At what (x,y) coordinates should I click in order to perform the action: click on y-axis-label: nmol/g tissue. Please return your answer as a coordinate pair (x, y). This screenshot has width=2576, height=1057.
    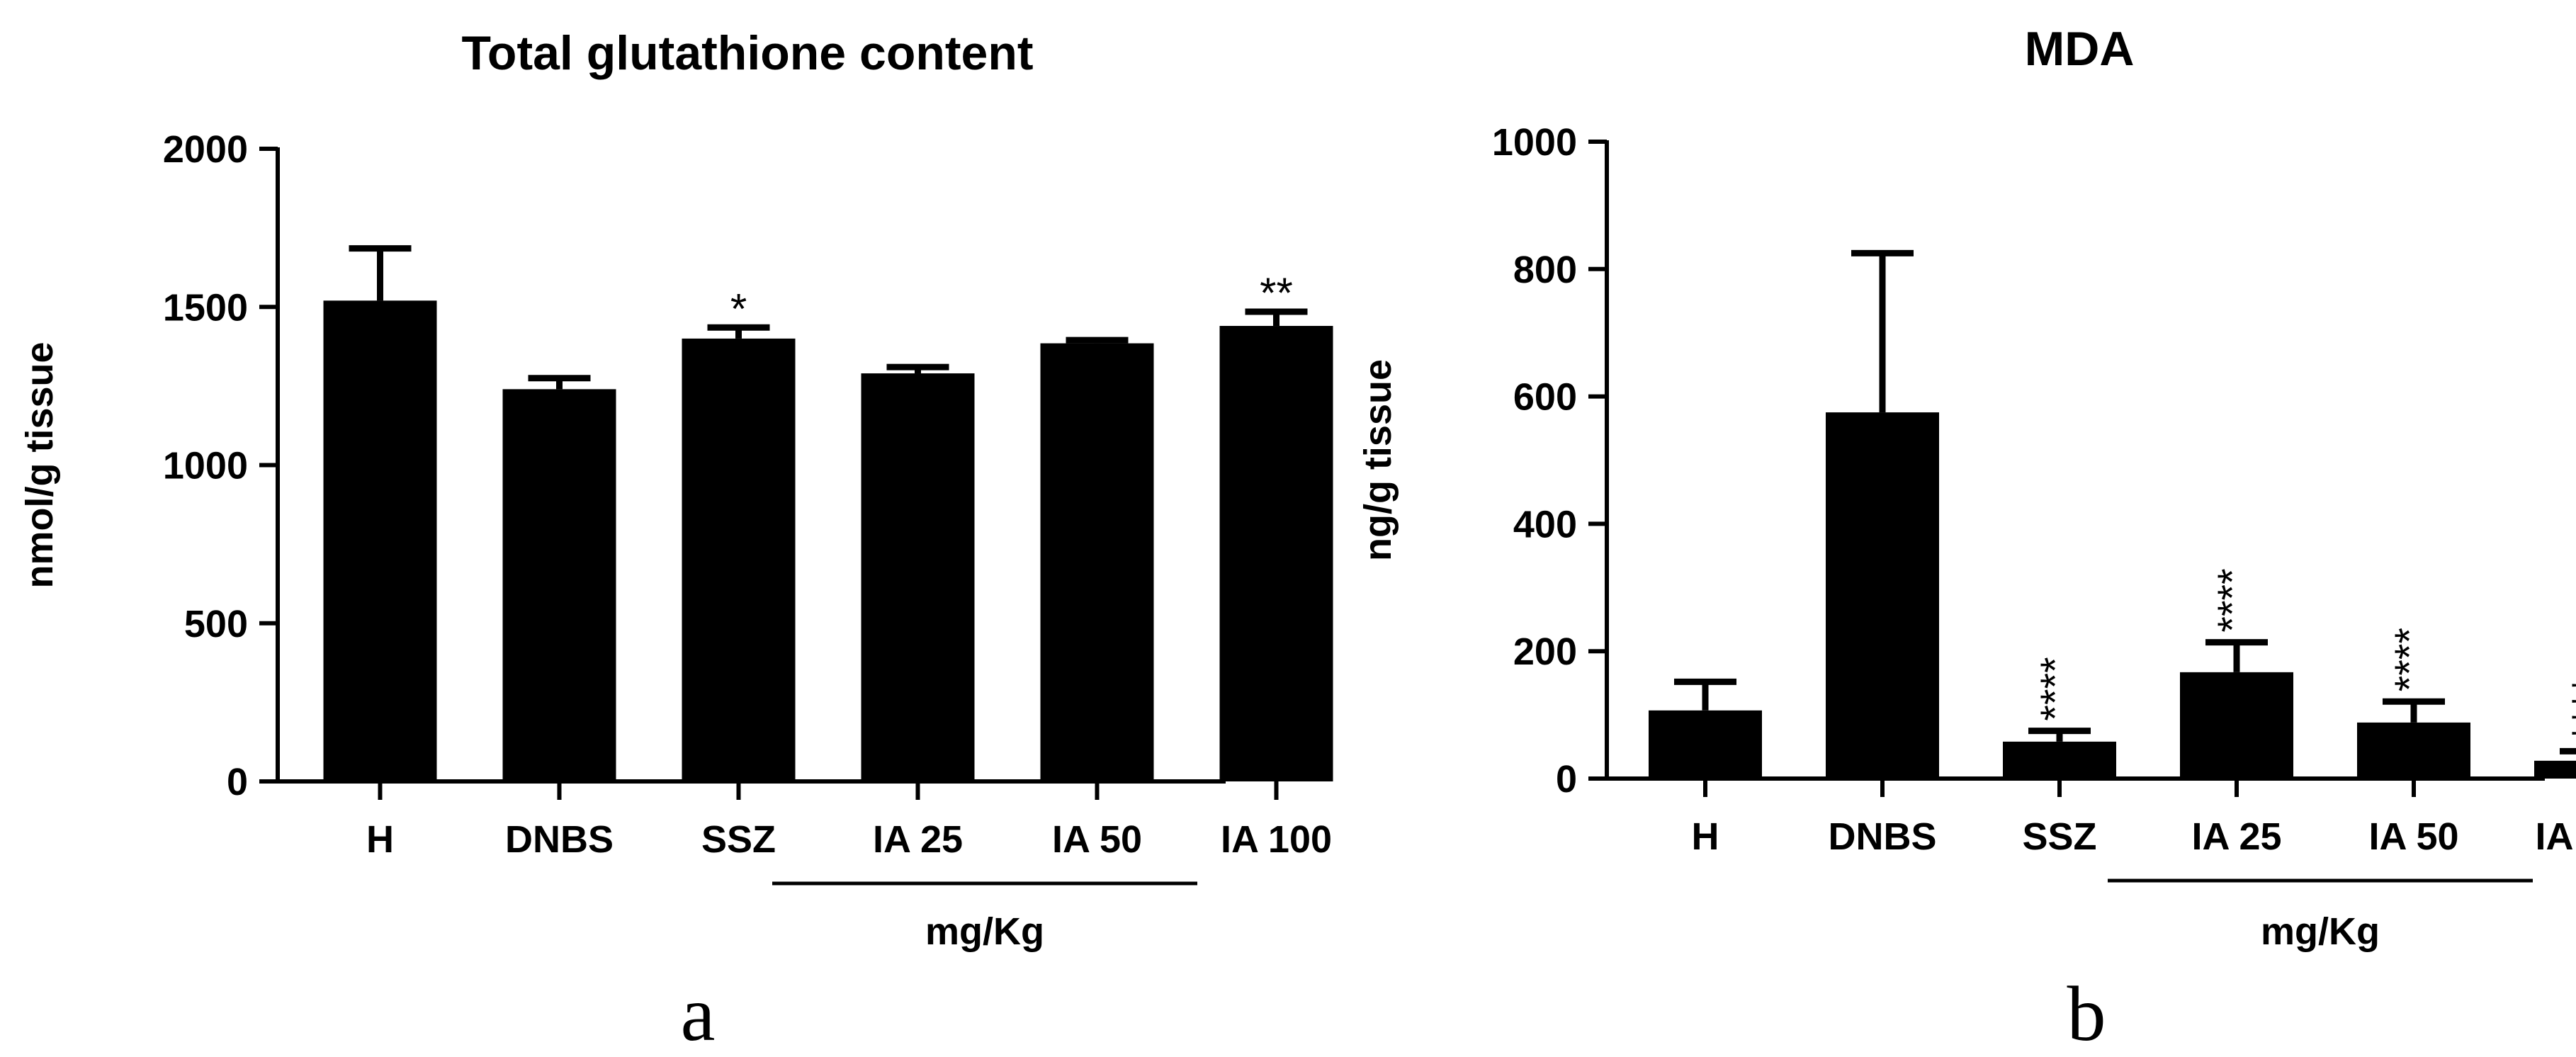
    Looking at the image, I should click on (39, 465).